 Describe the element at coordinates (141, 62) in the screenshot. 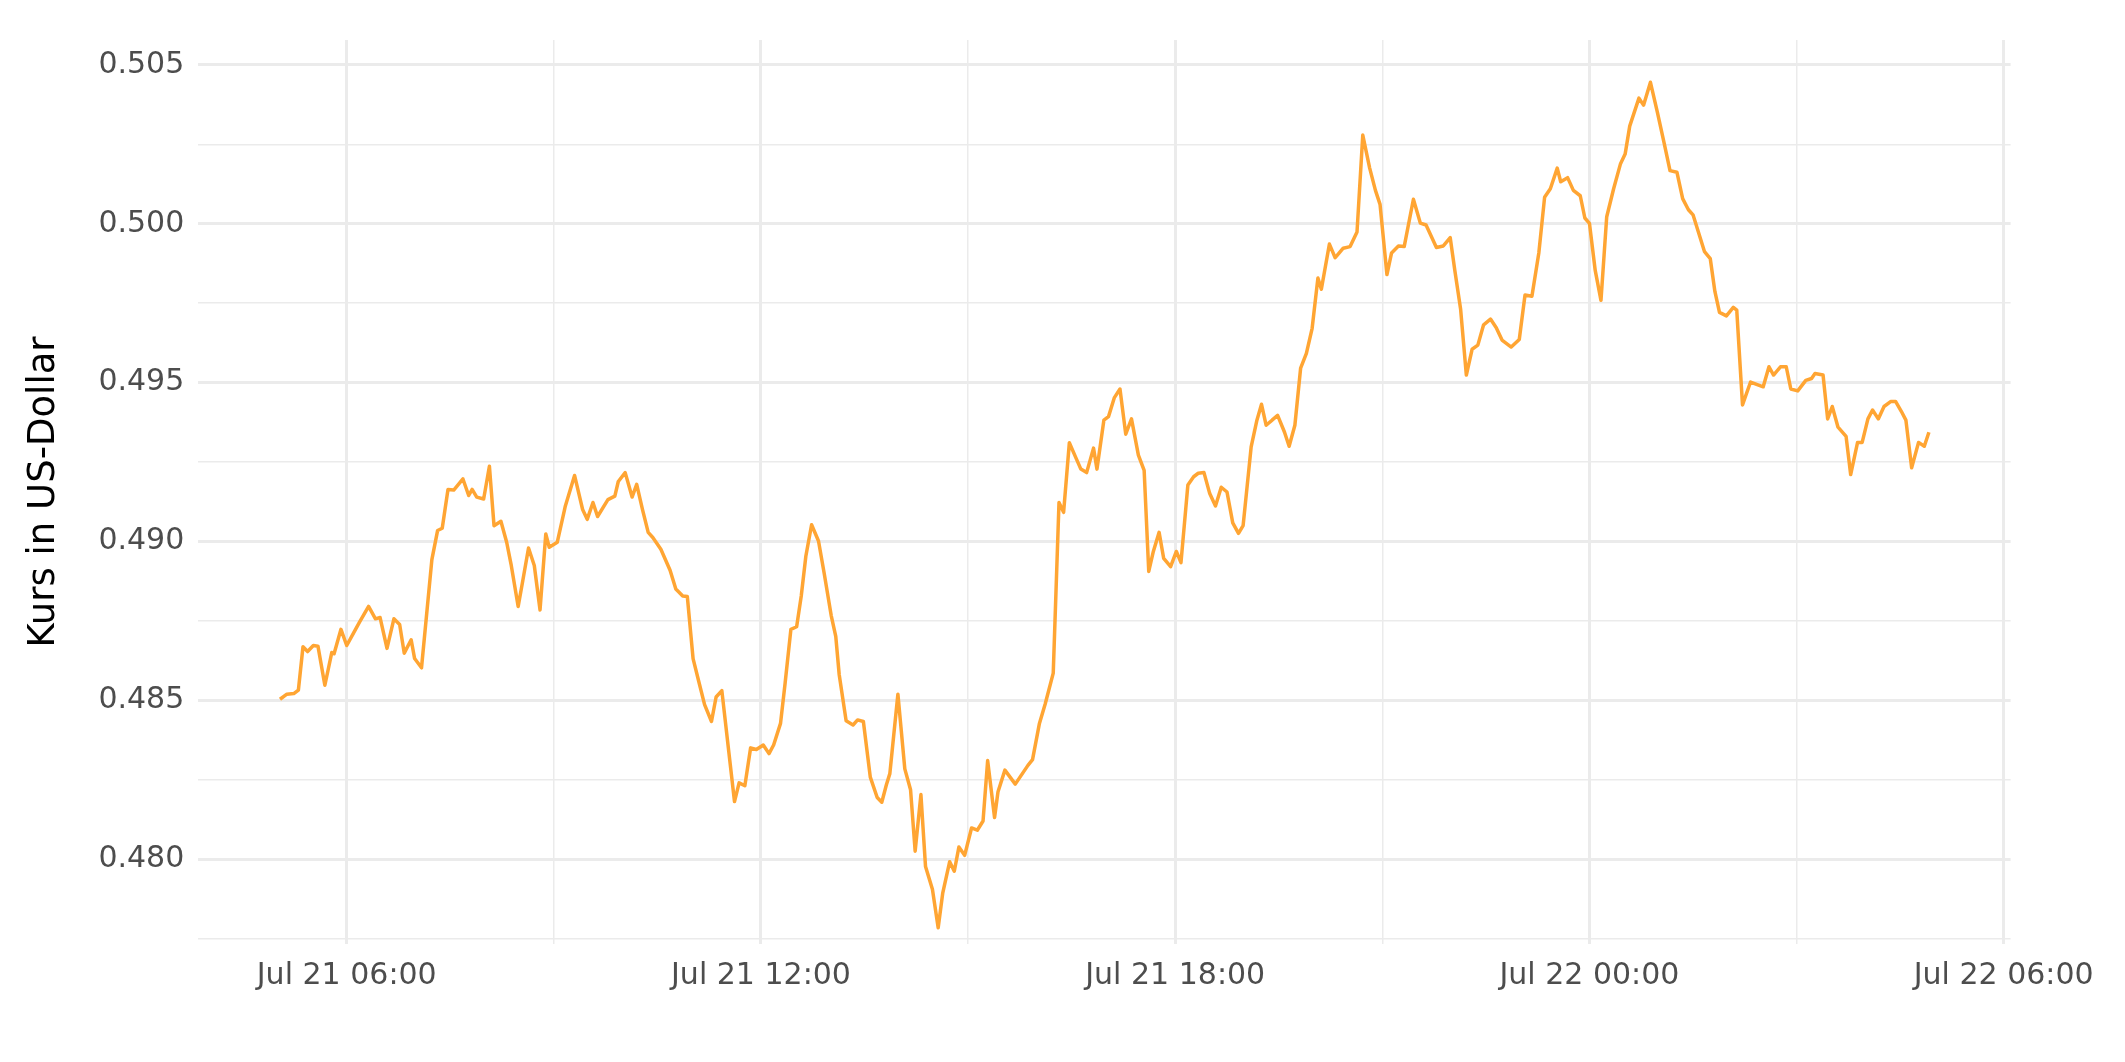

I see `y-tick-label: 0.505` at that location.